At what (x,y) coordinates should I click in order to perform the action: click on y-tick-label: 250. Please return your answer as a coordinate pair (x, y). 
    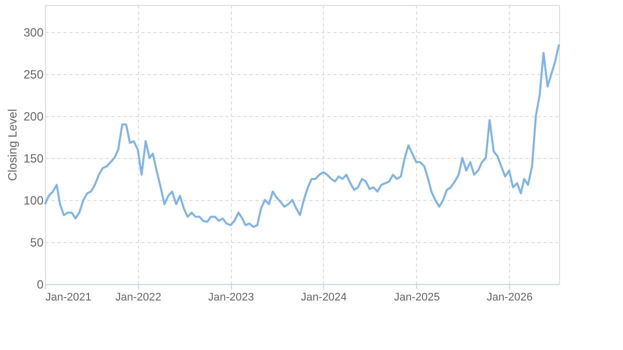
    Looking at the image, I should click on (33, 74).